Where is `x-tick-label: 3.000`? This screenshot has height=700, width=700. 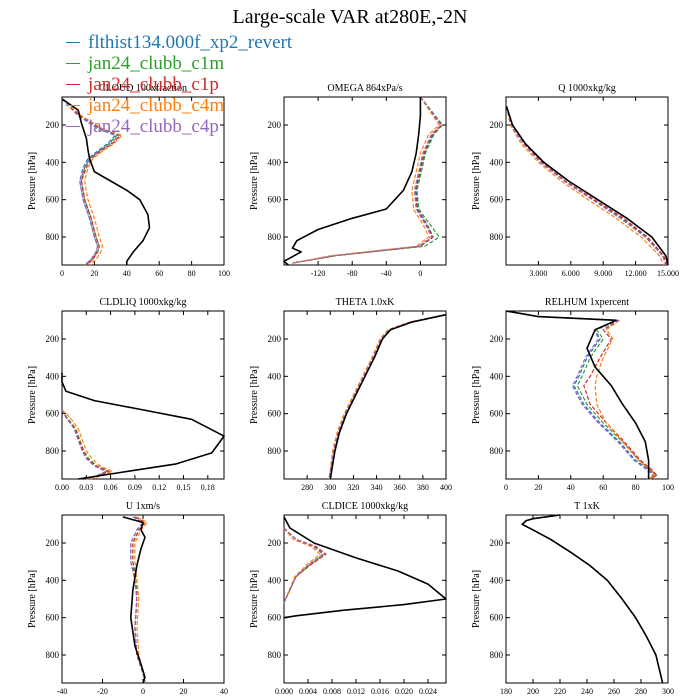 x-tick-label: 3.000 is located at coordinates (538, 273).